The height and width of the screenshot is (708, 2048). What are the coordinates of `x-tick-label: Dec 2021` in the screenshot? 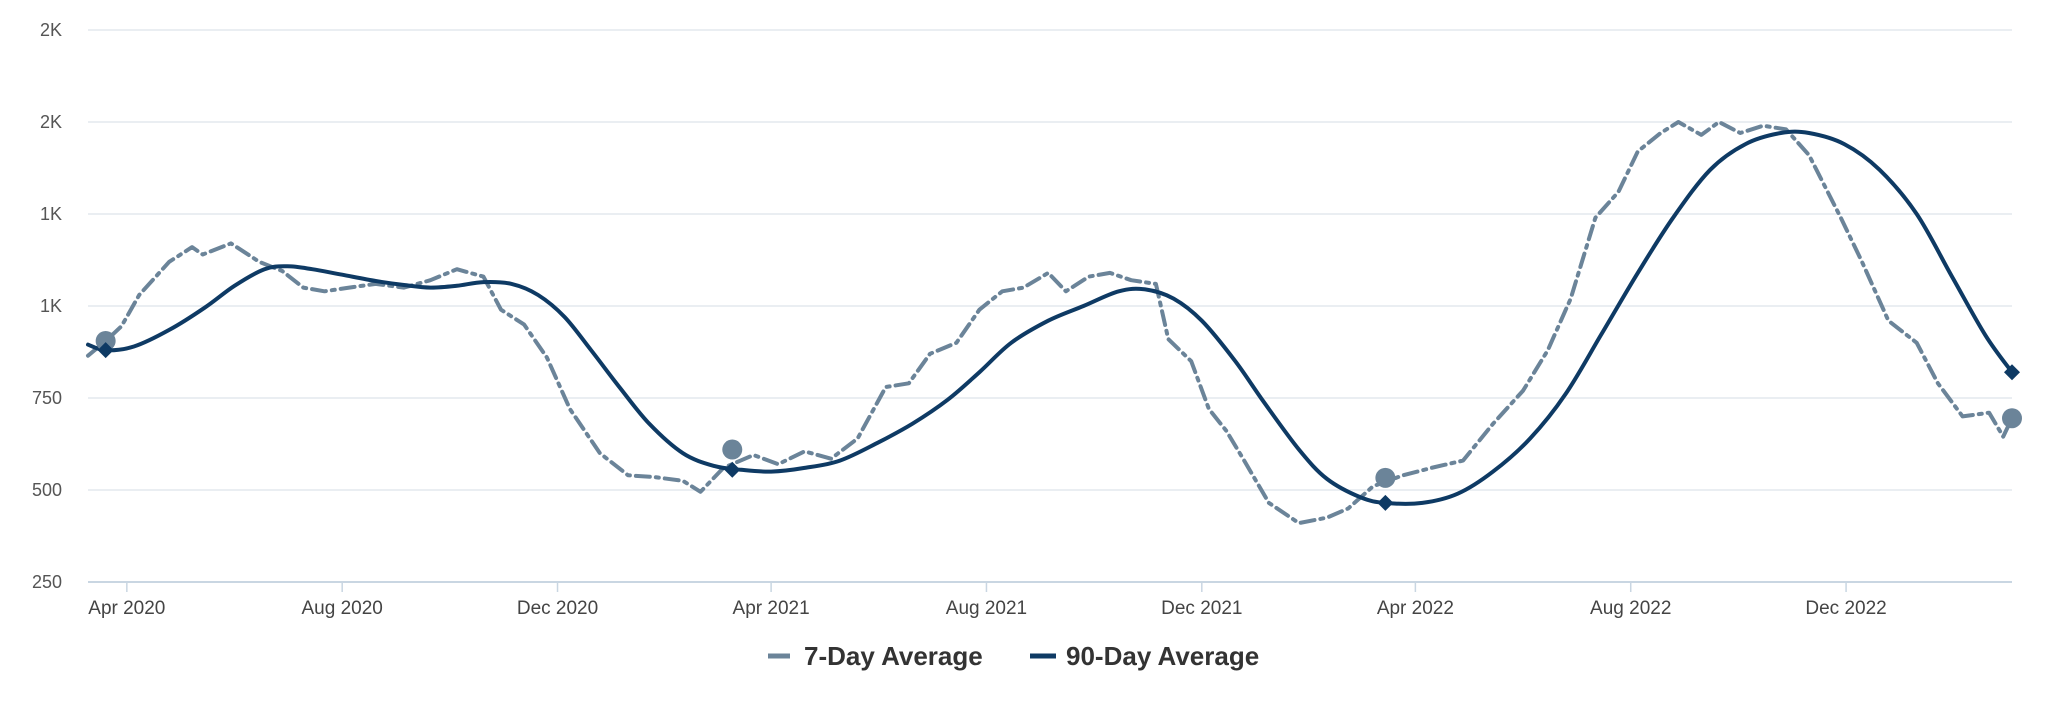 It's located at (1201, 608).